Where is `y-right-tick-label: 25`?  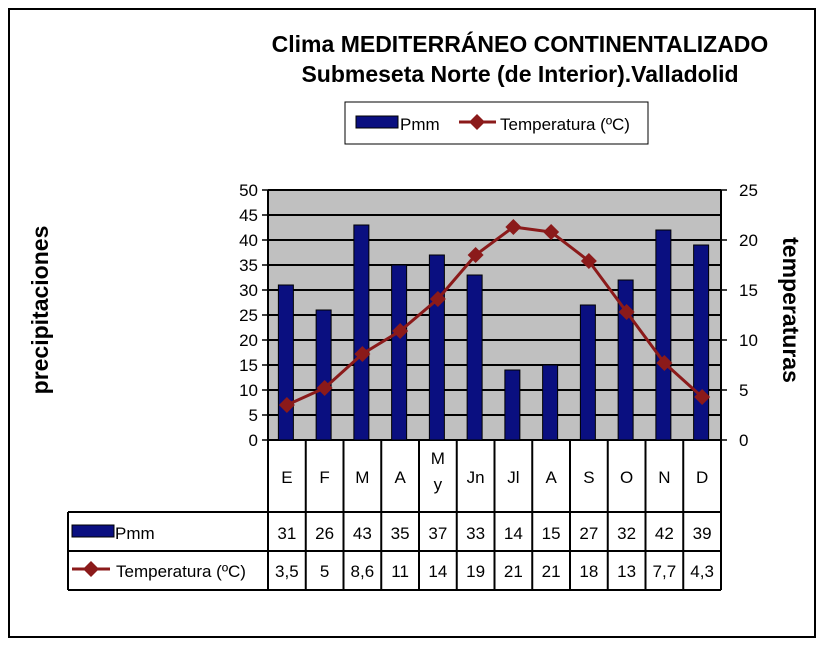
y-right-tick-label: 25 is located at coordinates (748, 190).